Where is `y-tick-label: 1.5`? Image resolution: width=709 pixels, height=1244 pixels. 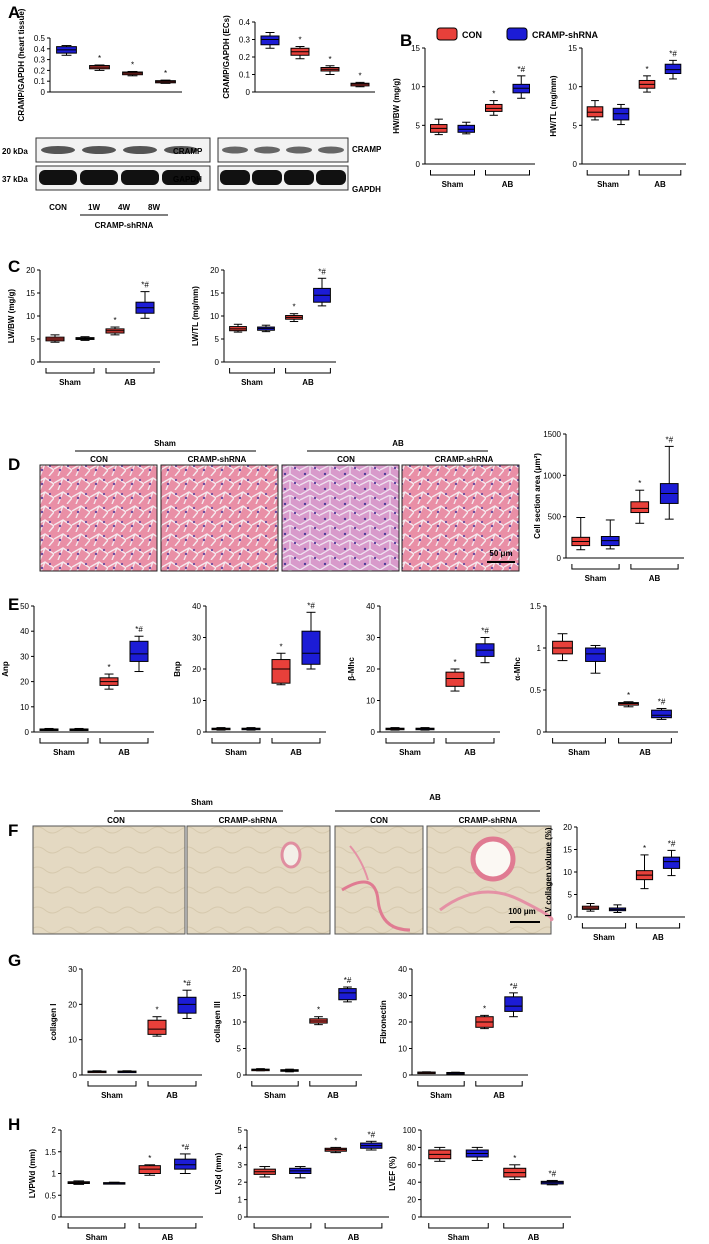
y-tick-label: 1.5 is located at coordinates (536, 606).